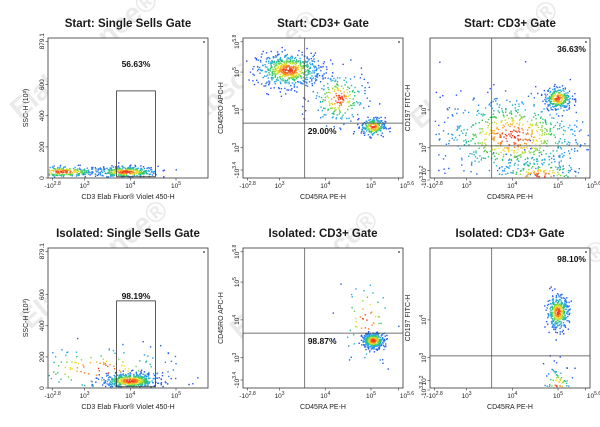 The image size is (600, 427). What do you see at coordinates (128, 318) in the screenshot?
I see `plot-frame` at bounding box center [128, 318].